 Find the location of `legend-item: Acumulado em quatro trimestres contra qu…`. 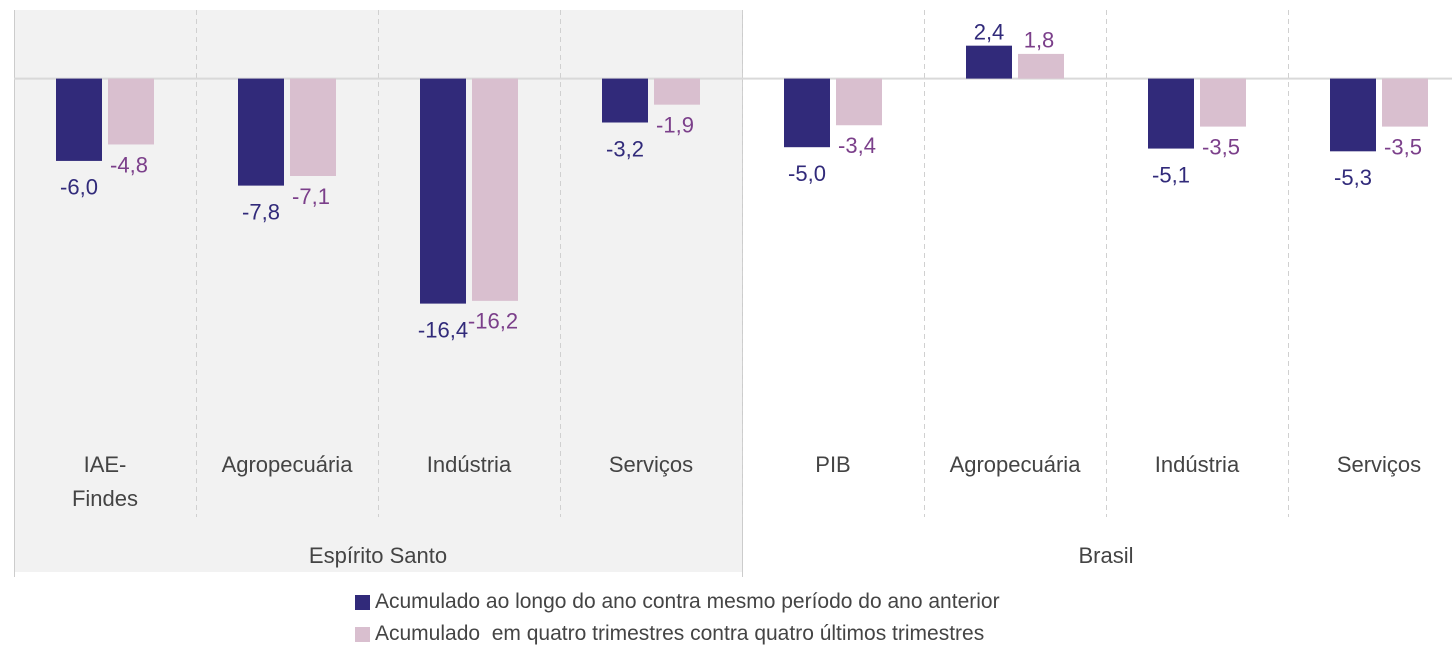

legend-item: Acumulado em quatro trimestres contra qu… is located at coordinates (669, 634).